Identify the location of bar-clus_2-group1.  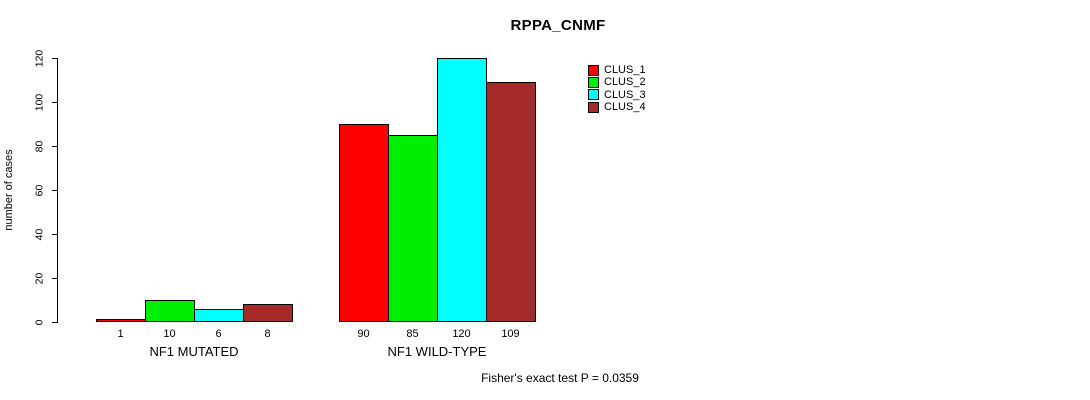
(170, 311).